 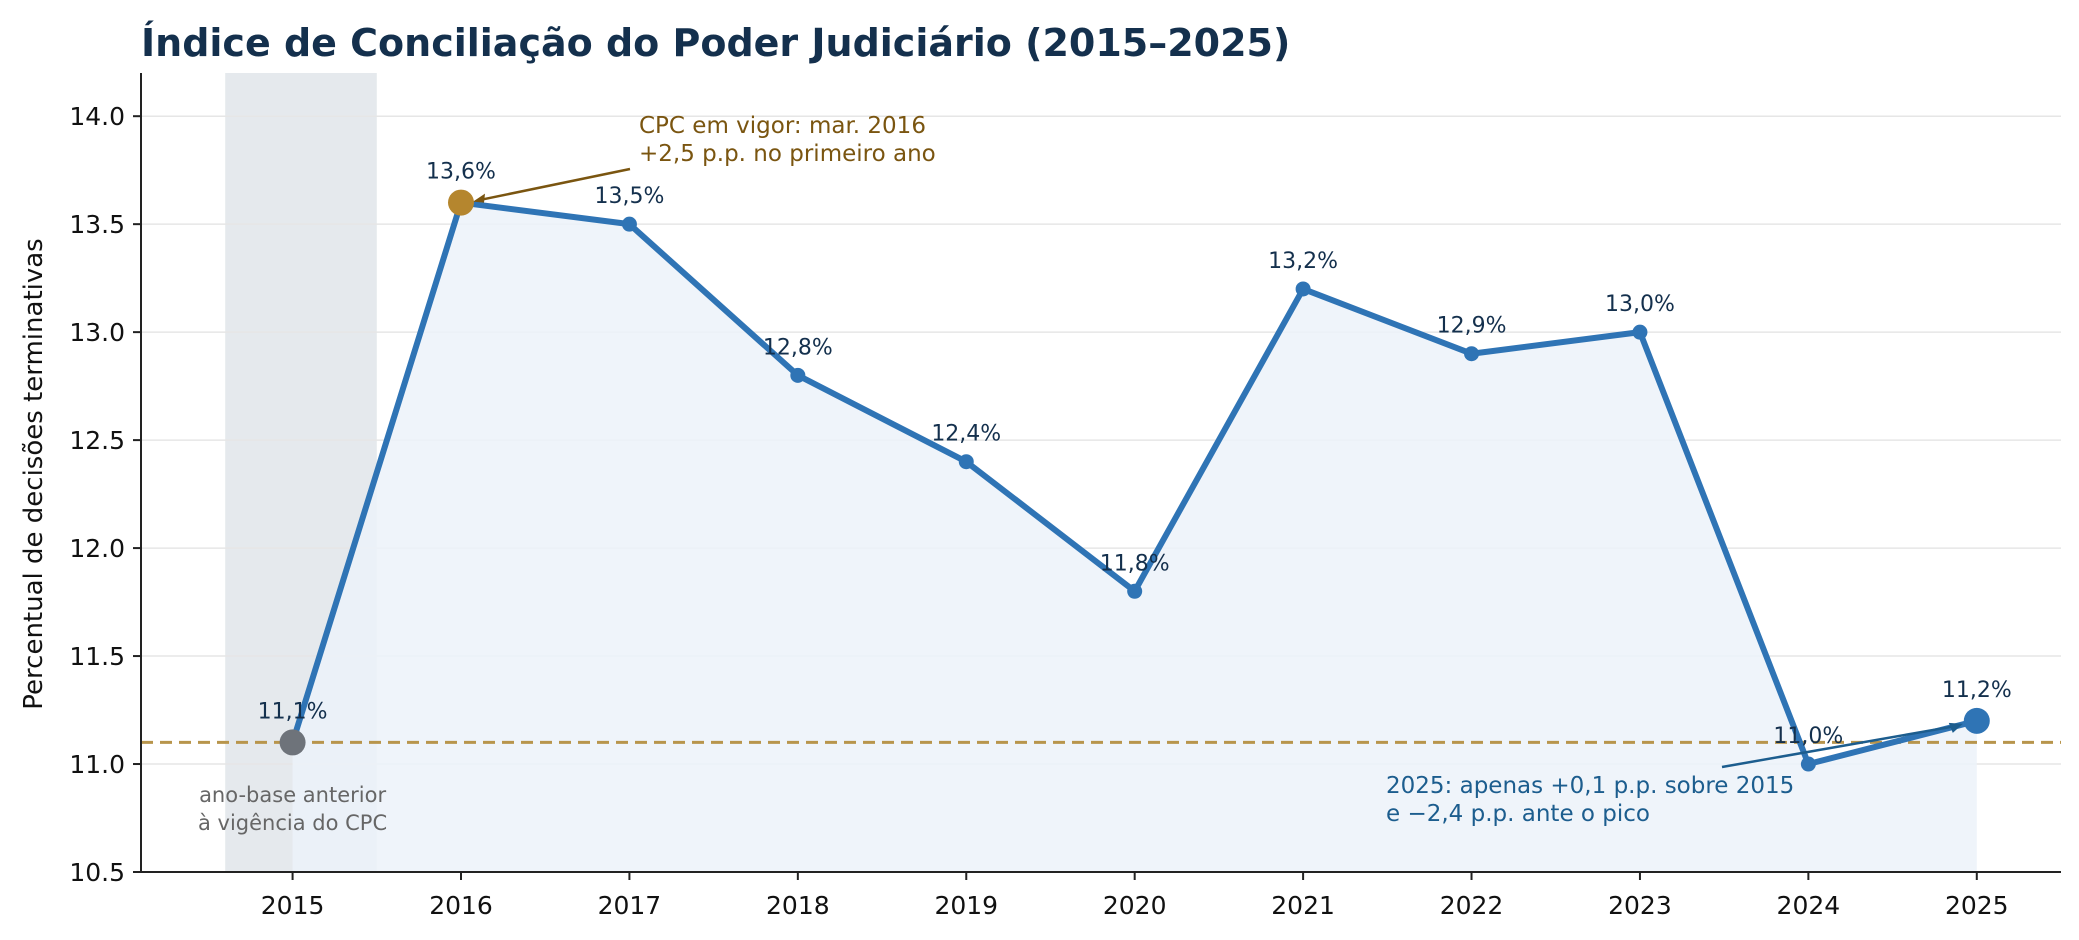 What do you see at coordinates (1135, 591) in the screenshot?
I see `data-point-2020` at bounding box center [1135, 591].